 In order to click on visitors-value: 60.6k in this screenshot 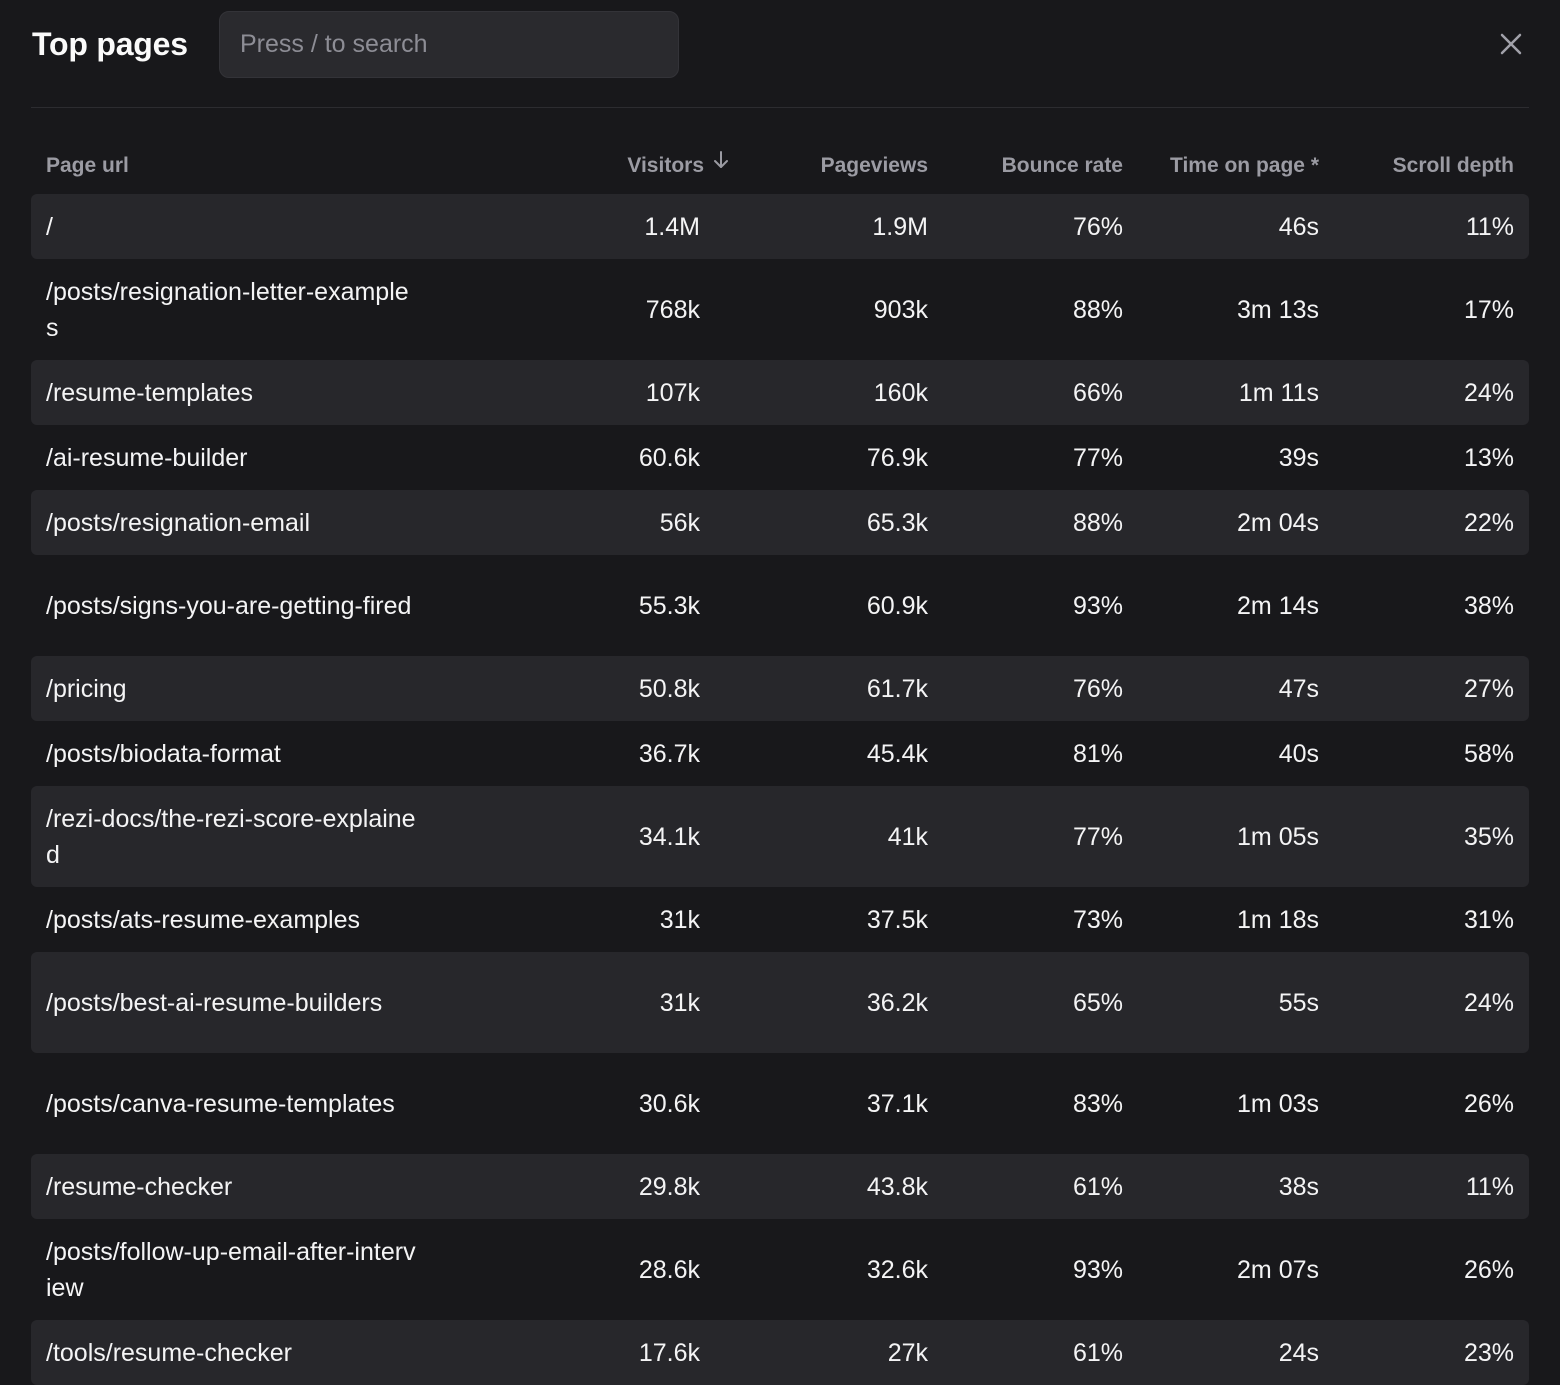, I will do `click(669, 457)`.